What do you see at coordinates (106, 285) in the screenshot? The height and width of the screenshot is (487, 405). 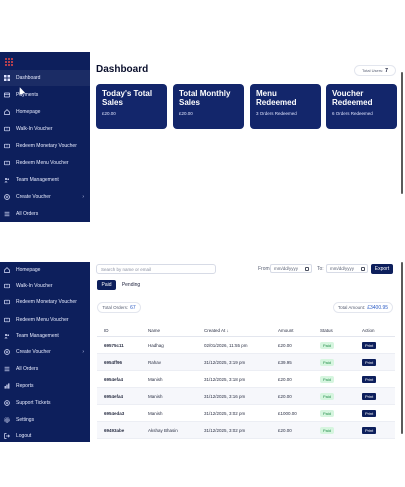 I see `tab-paid: Paid` at bounding box center [106, 285].